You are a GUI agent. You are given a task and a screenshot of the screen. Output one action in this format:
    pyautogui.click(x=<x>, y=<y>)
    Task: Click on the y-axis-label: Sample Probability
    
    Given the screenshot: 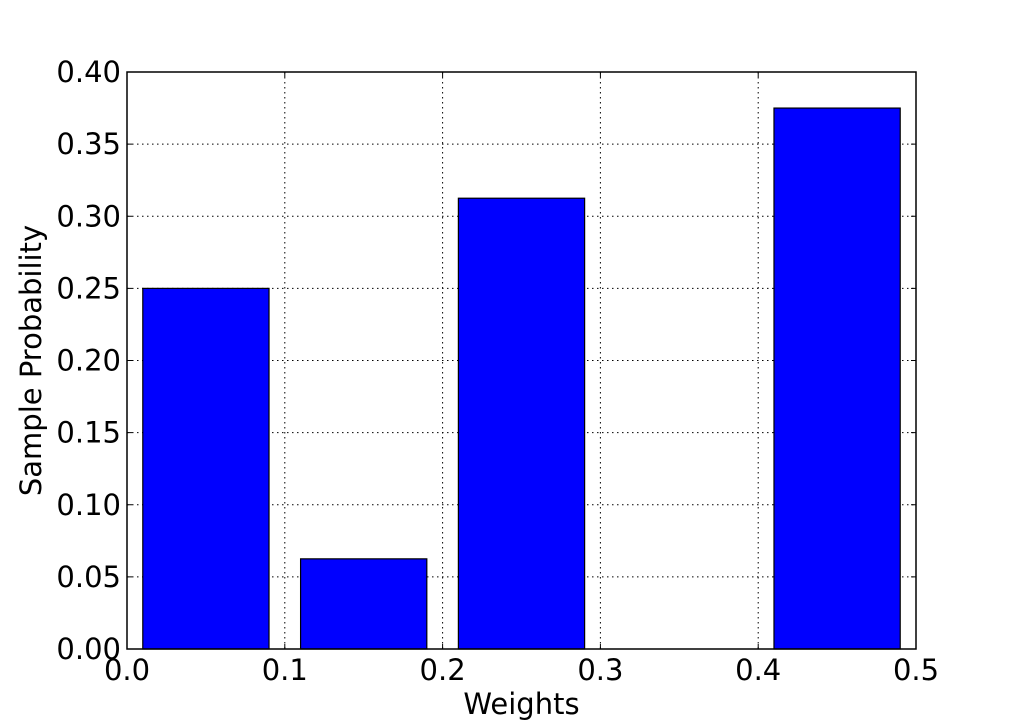 What is the action you would take?
    pyautogui.click(x=31, y=360)
    